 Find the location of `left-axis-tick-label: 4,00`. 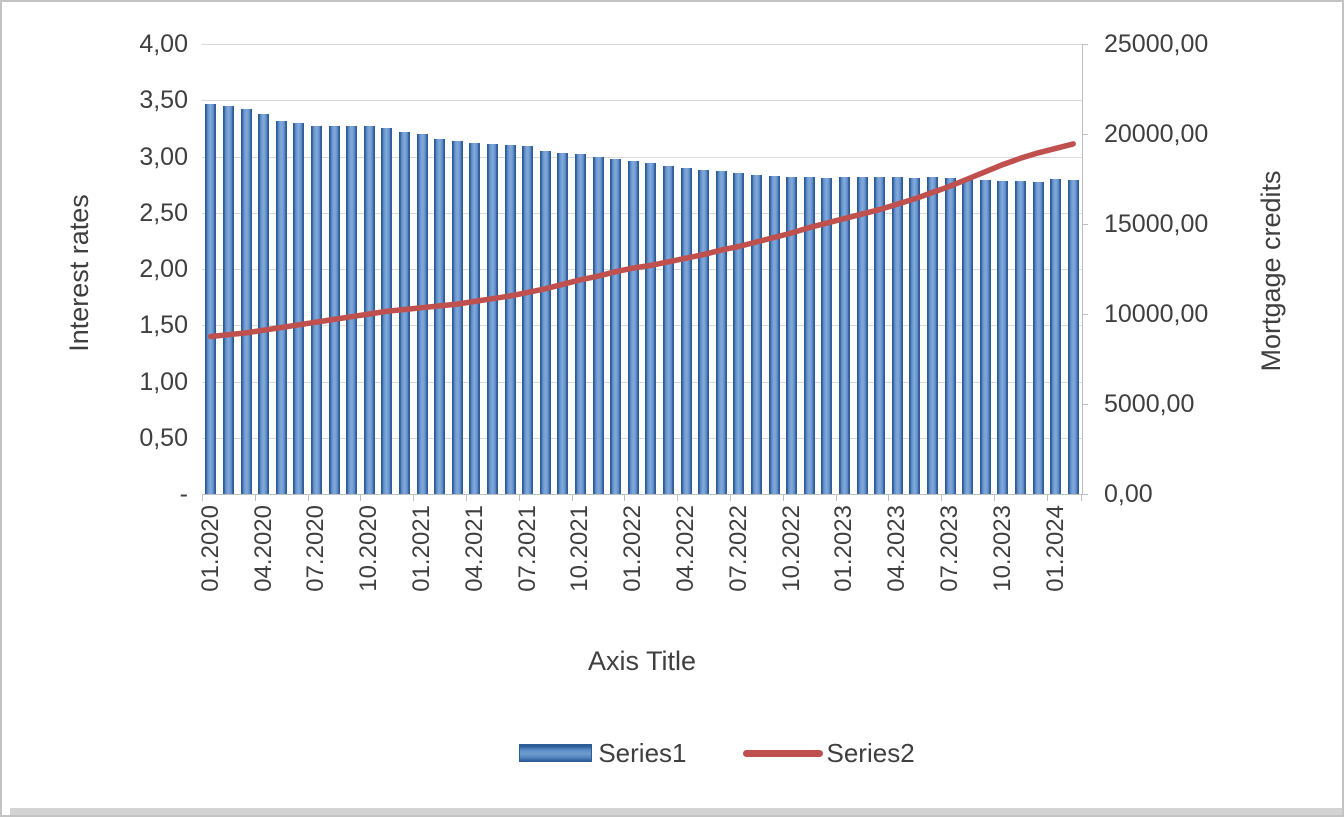

left-axis-tick-label: 4,00 is located at coordinates (163, 44).